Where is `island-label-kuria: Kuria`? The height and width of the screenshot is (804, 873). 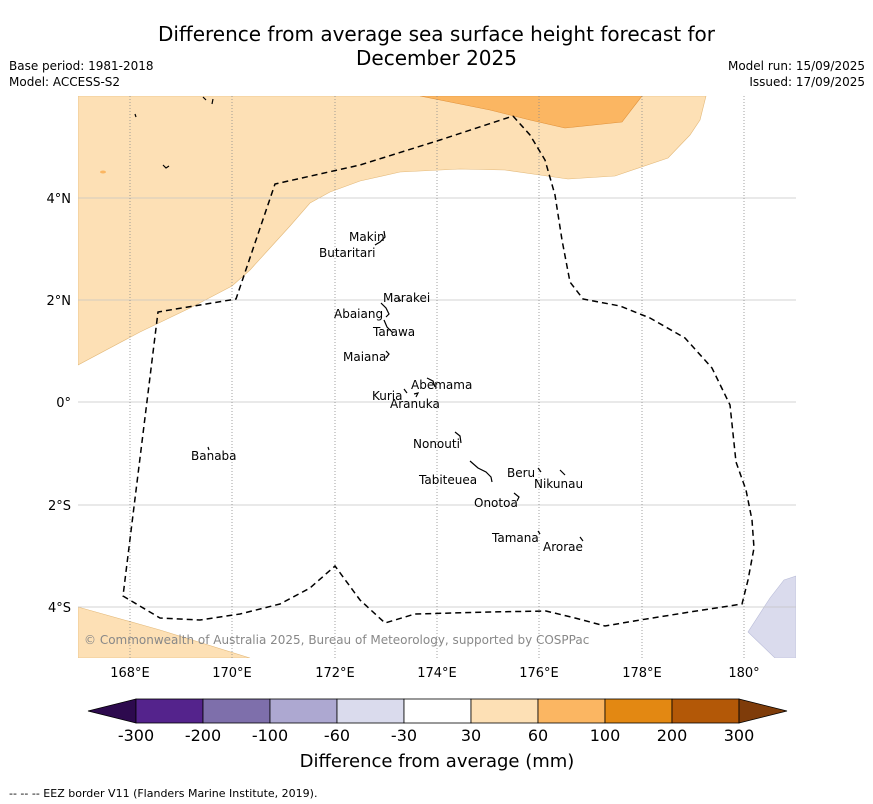 island-label-kuria: Kuria is located at coordinates (387, 396).